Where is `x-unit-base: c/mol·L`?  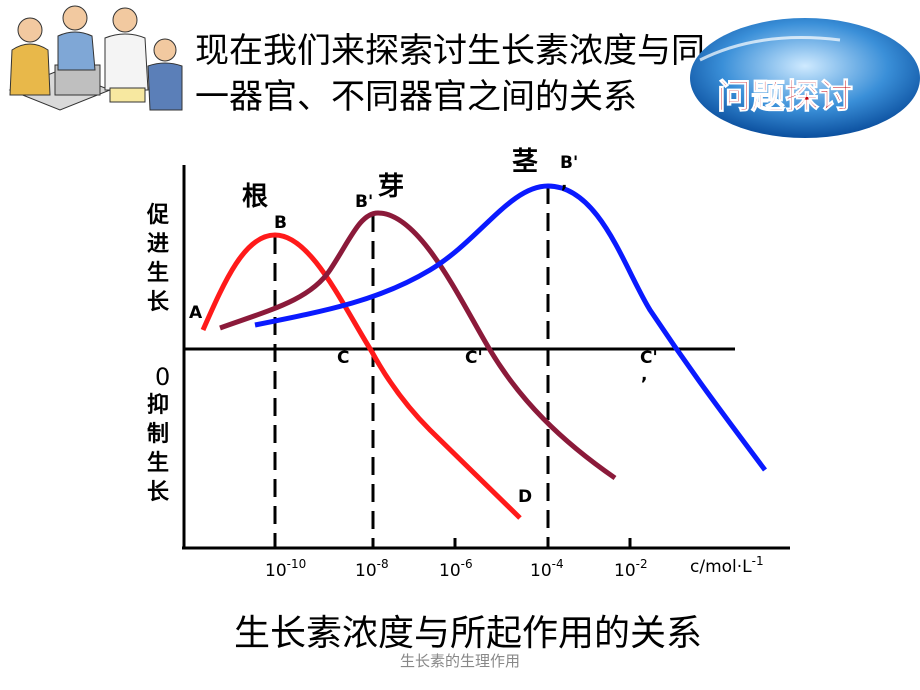
x-unit-base: c/mol·L is located at coordinates (721, 567).